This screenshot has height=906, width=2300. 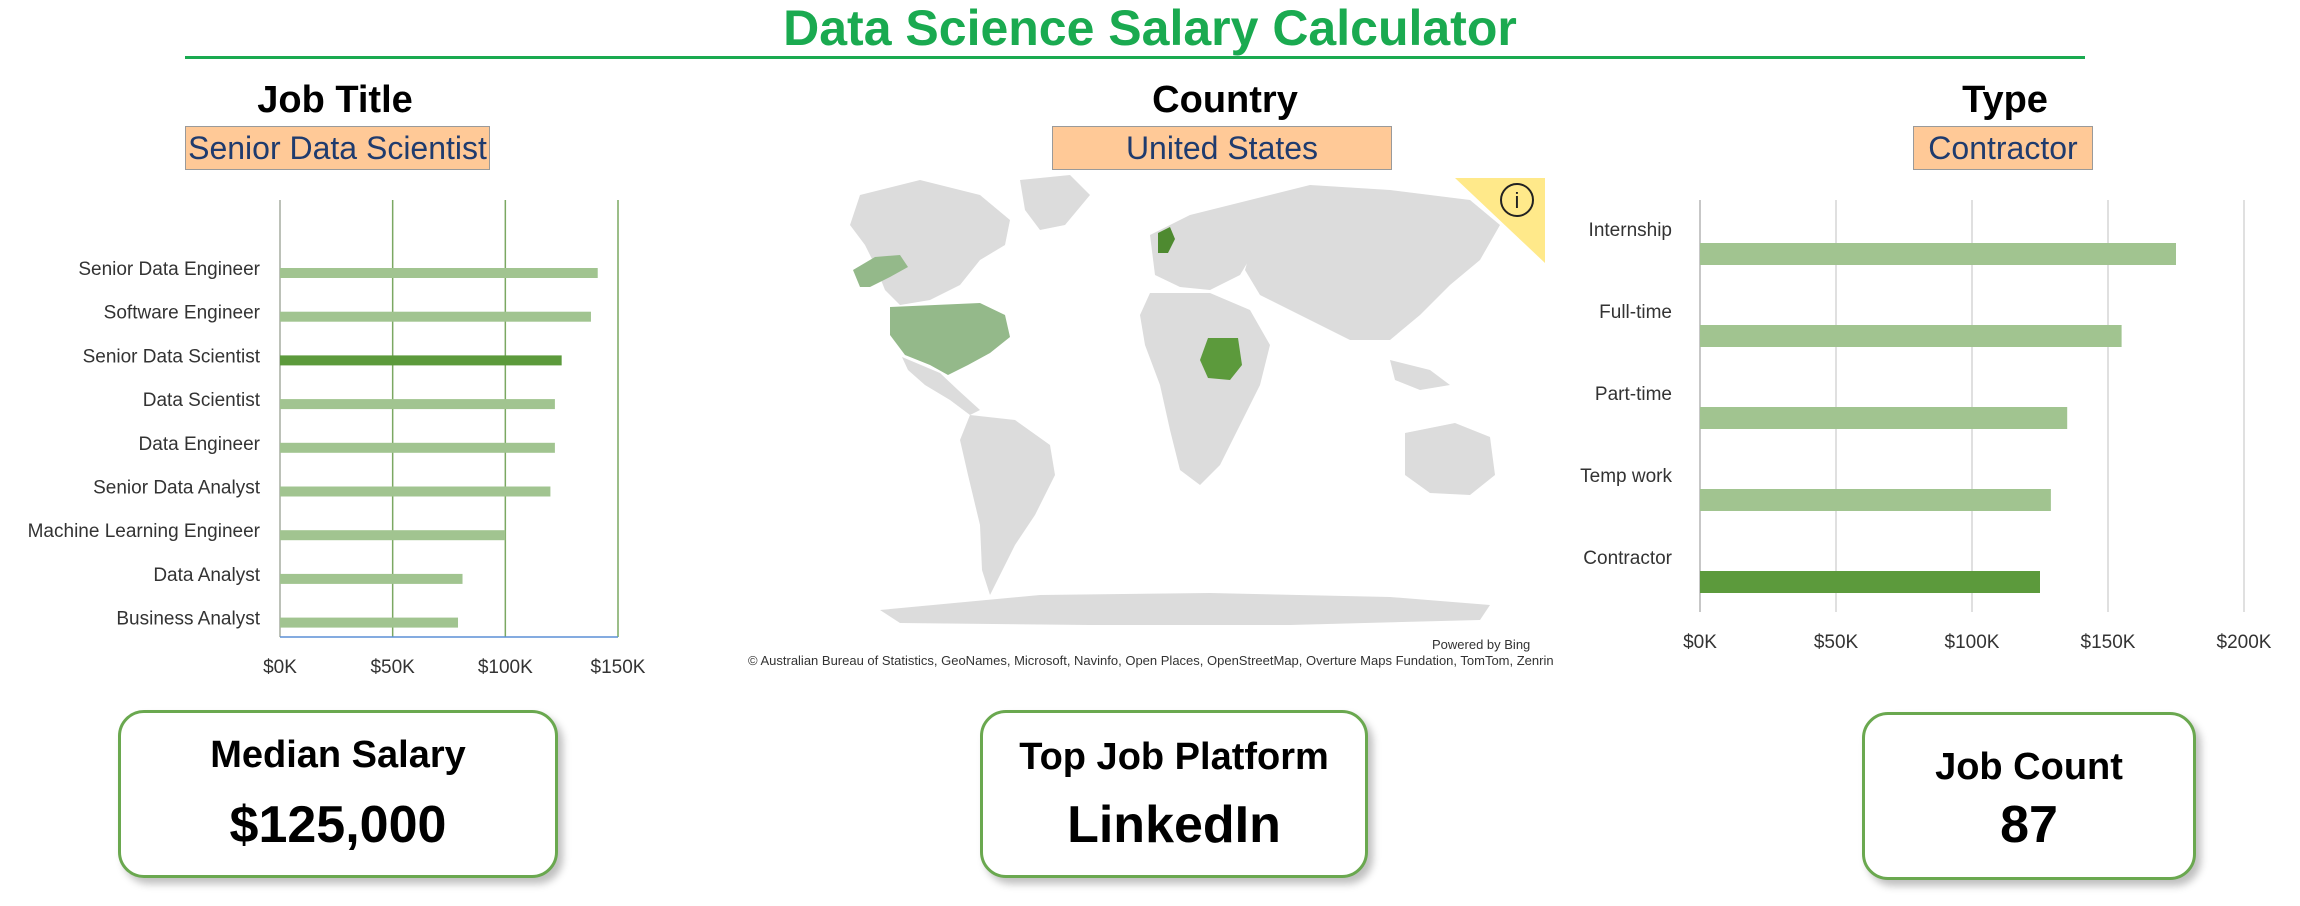 What do you see at coordinates (144, 531) in the screenshot?
I see `category-label-machine-learning-engineer: Machine Learning Engineer` at bounding box center [144, 531].